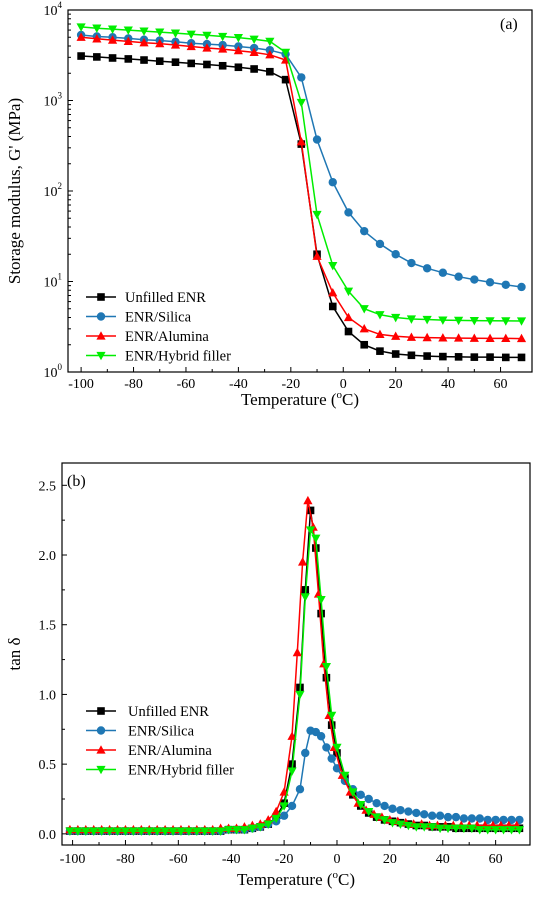  Describe the element at coordinates (53, 371) in the screenshot. I see `y-tick-label: 10⁰` at that location.